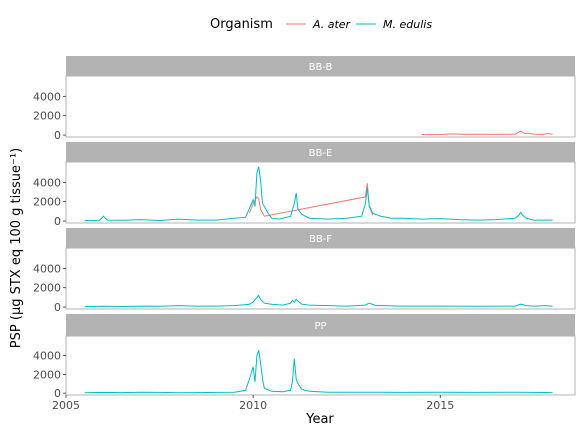  I want to click on y-axis-label: PSP (µg STX eq 100 g tissue⁻¹), so click(16, 248).